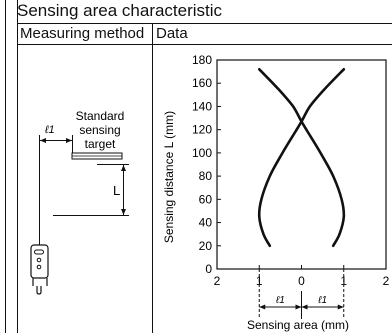  I want to click on data-header: Data, so click(172, 33).